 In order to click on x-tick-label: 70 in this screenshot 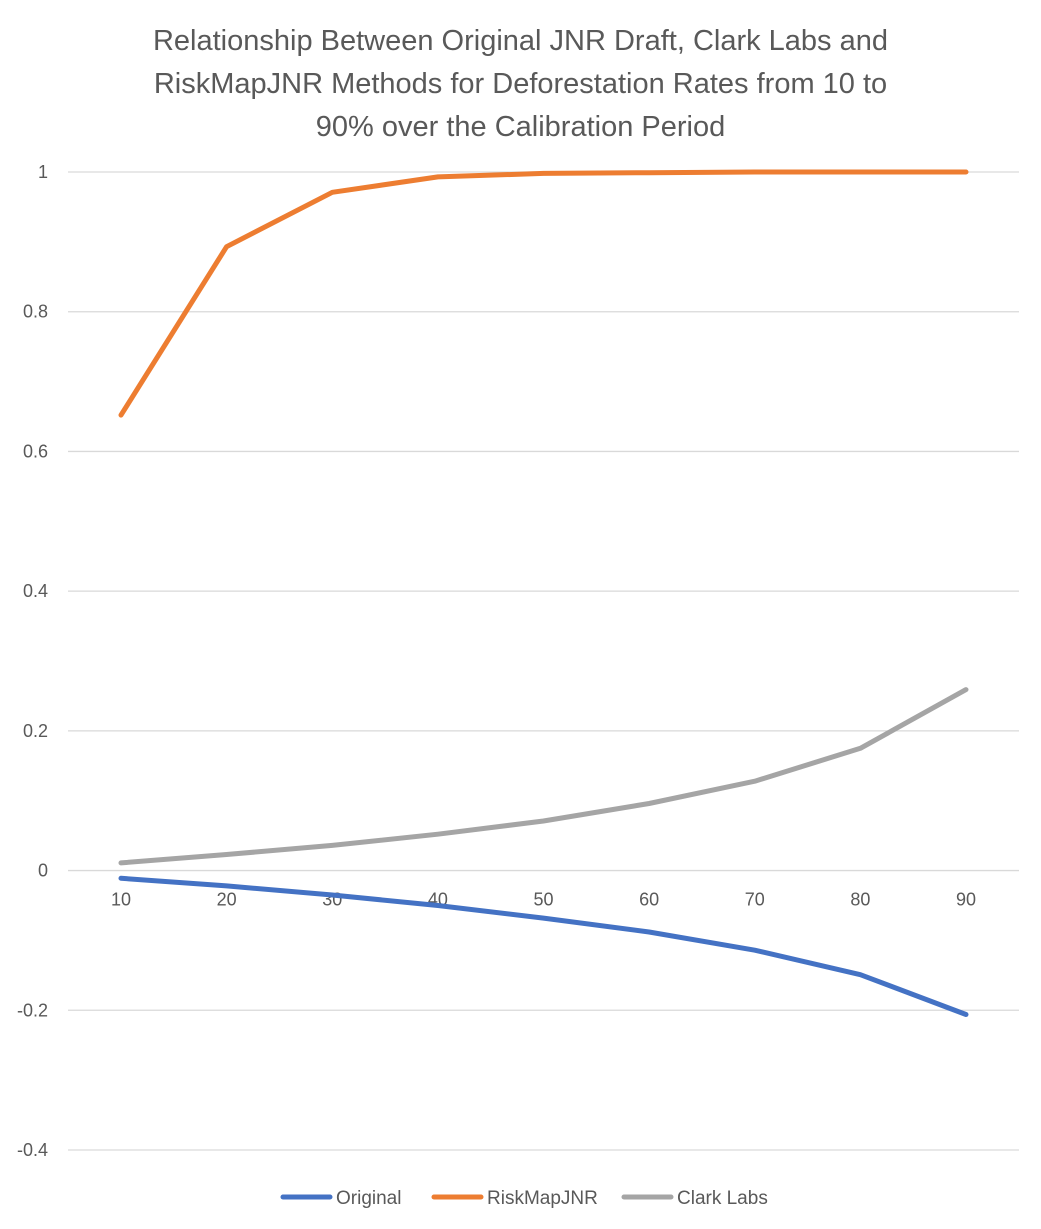, I will do `click(755, 900)`.